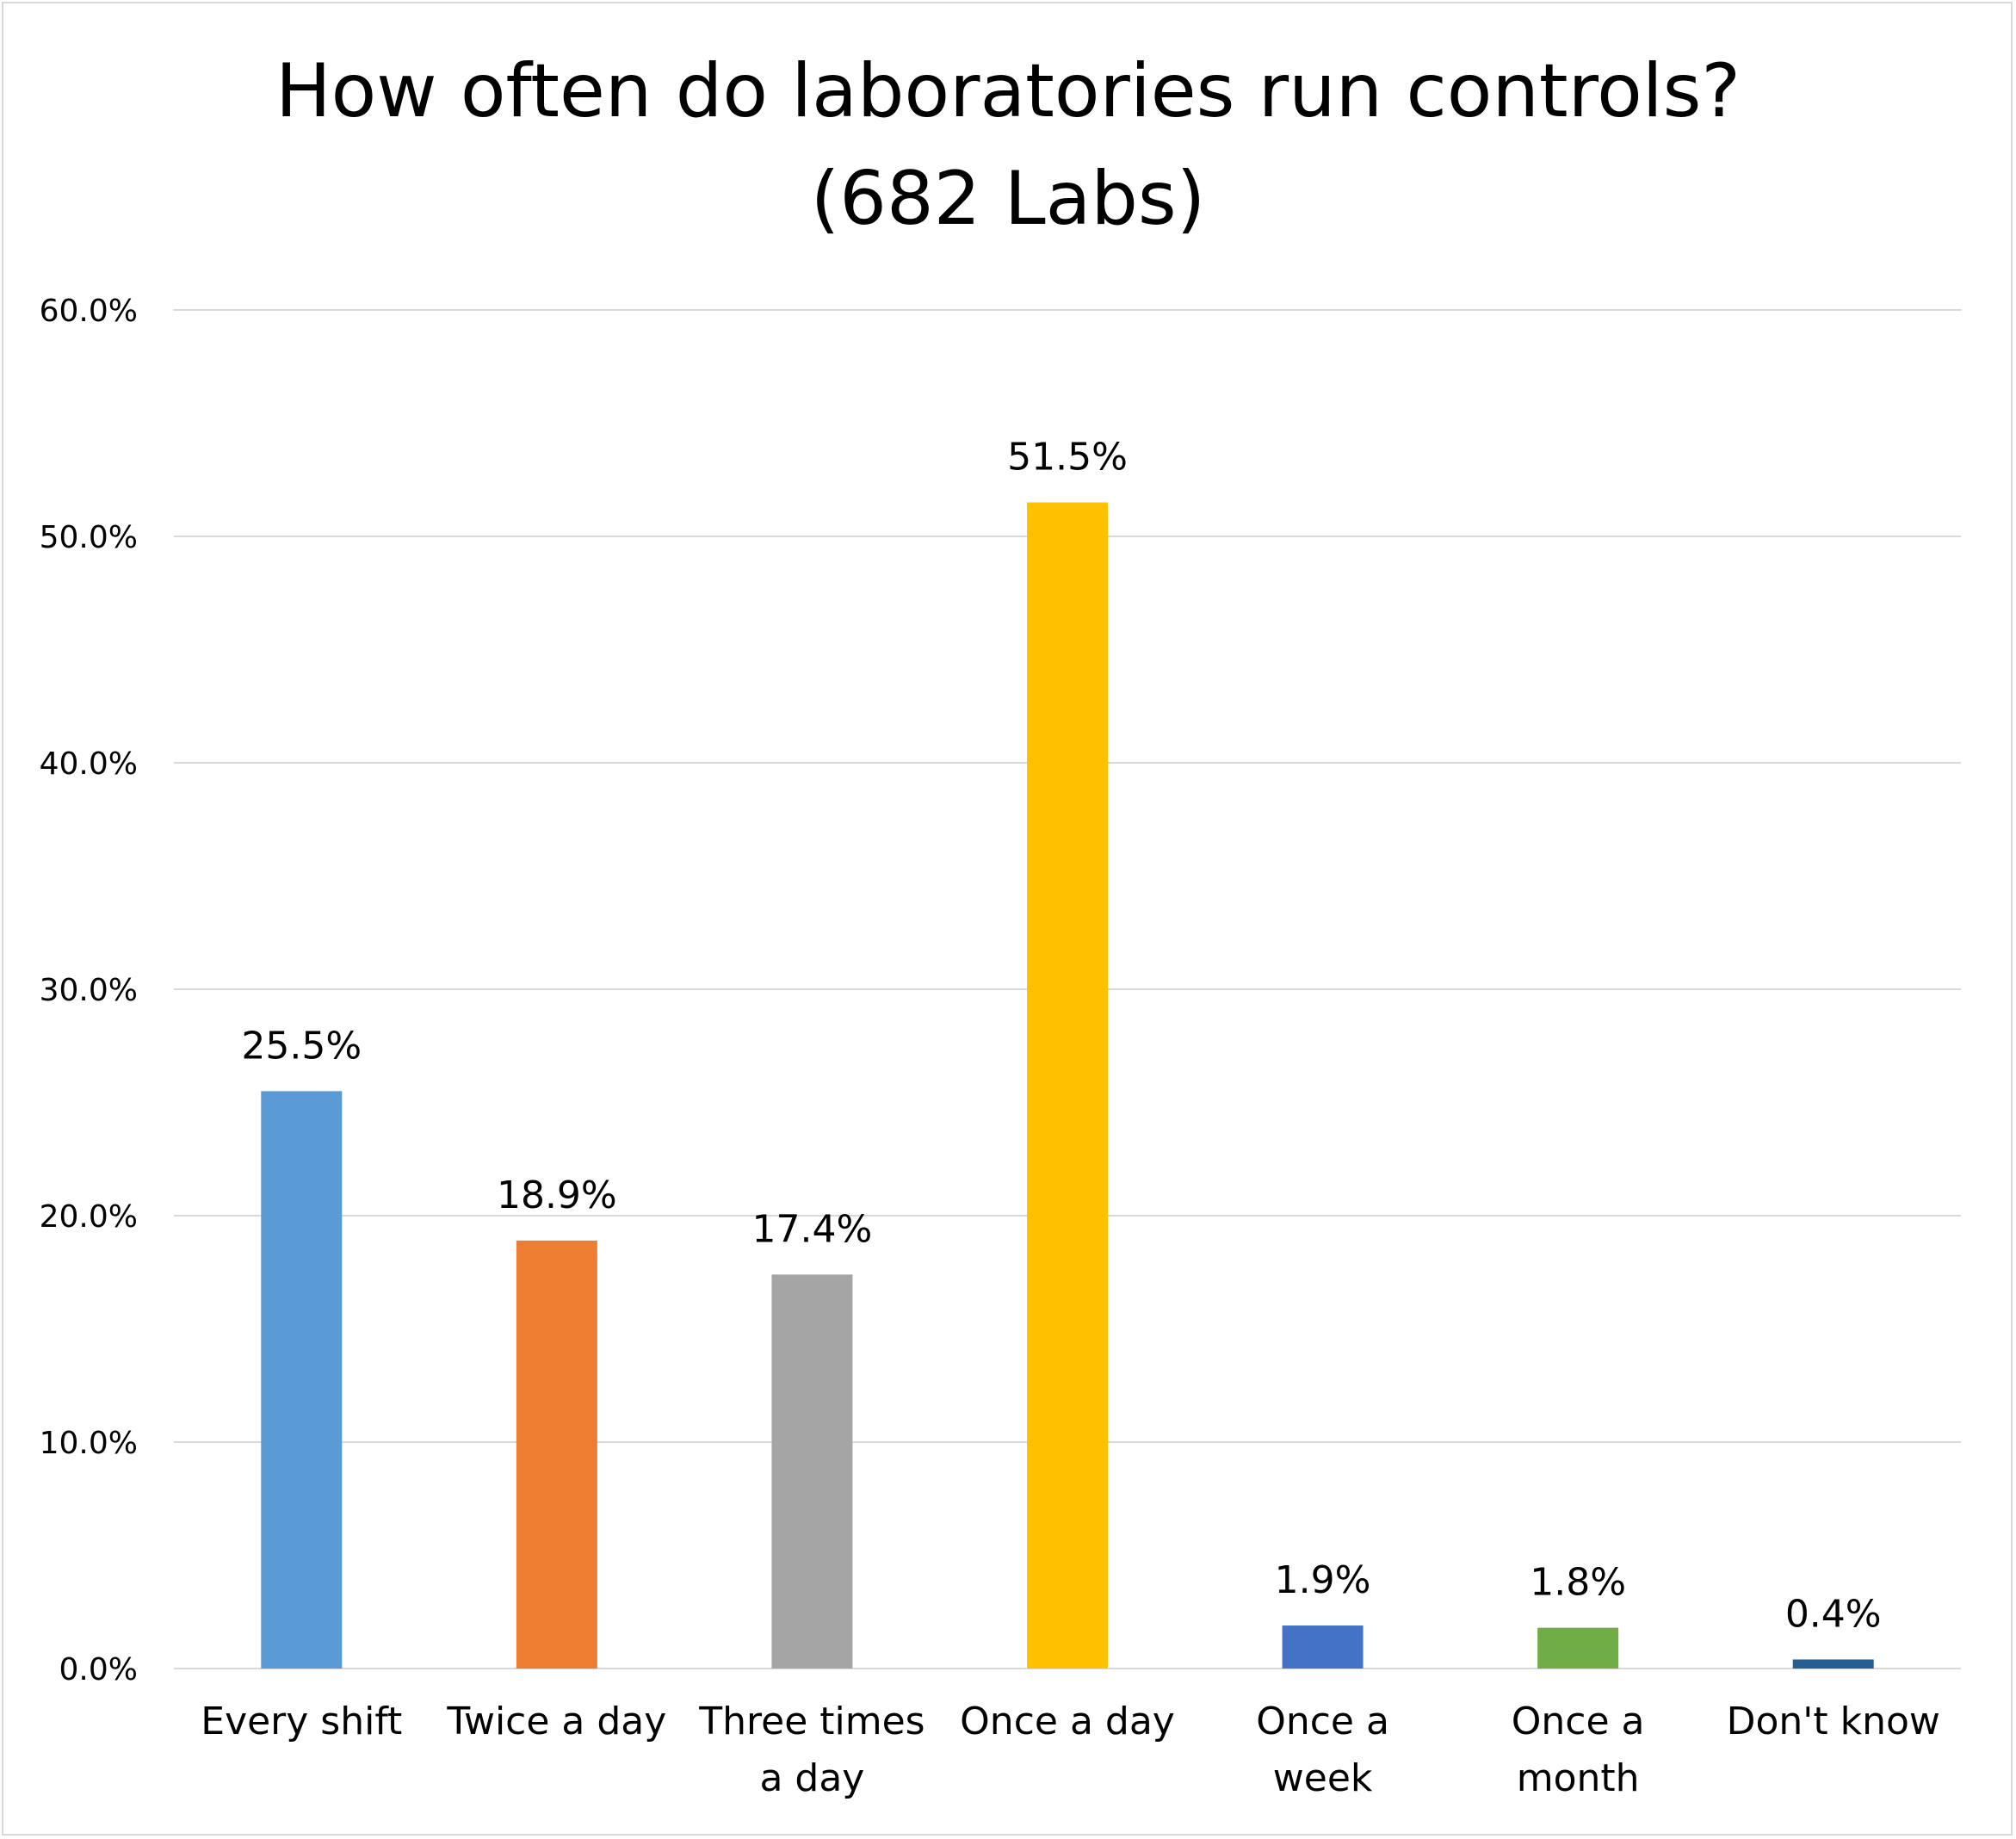  I want to click on x-tick-label: month, so click(1579, 1778).